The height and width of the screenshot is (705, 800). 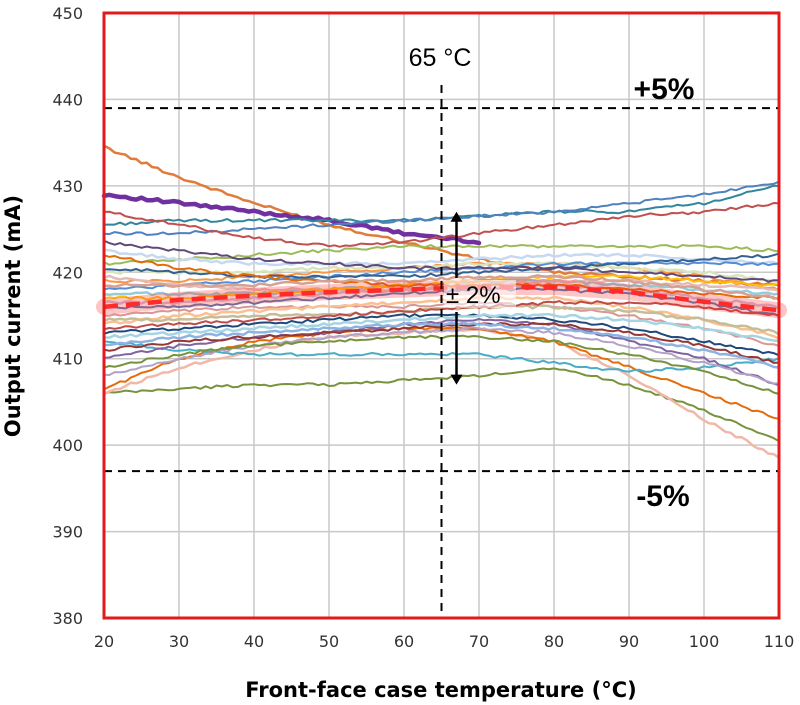 I want to click on y-axis-title: Output current (mA), so click(x=13, y=316).